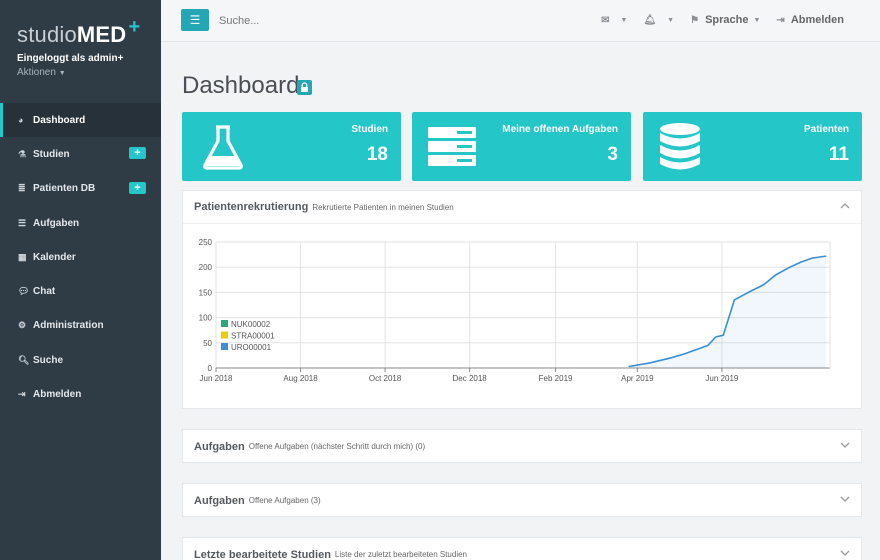 This screenshot has width=880, height=560. I want to click on language-label: Sprache, so click(727, 20).